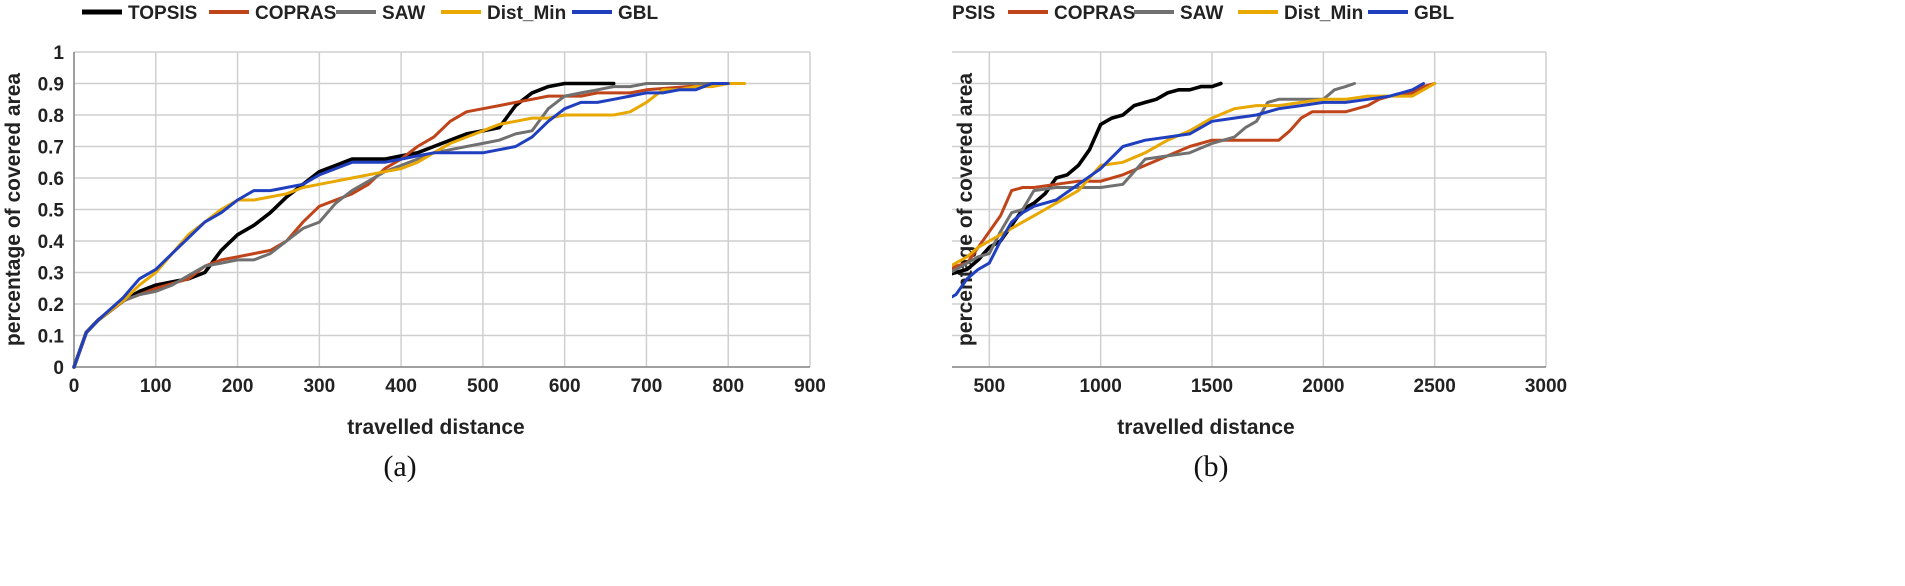 The image size is (1905, 586). I want to click on x-tick-label: 100, so click(156, 386).